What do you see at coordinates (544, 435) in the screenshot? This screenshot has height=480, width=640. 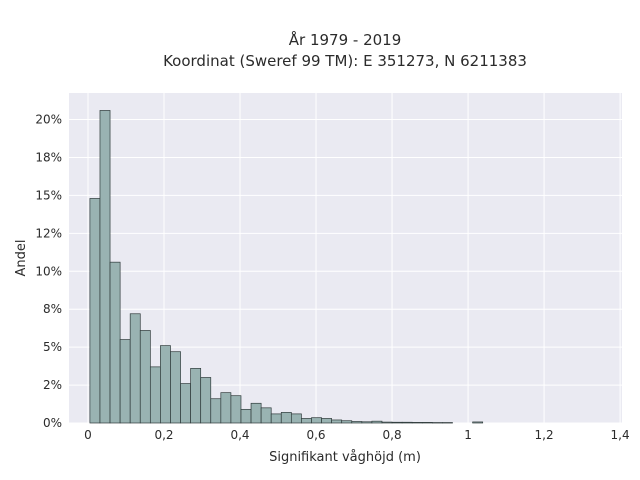 I see `x-tick-label-6: 1,2` at bounding box center [544, 435].